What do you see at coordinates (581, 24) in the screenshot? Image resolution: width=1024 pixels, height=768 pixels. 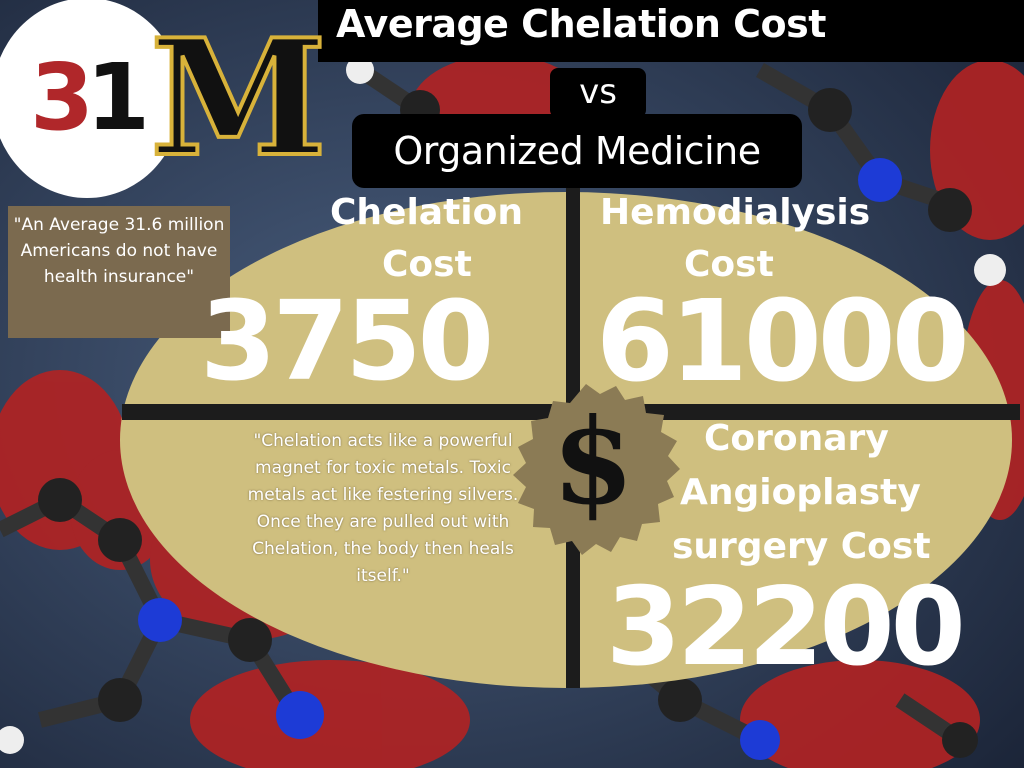 I see `page-title: Average Chelation Cost` at bounding box center [581, 24].